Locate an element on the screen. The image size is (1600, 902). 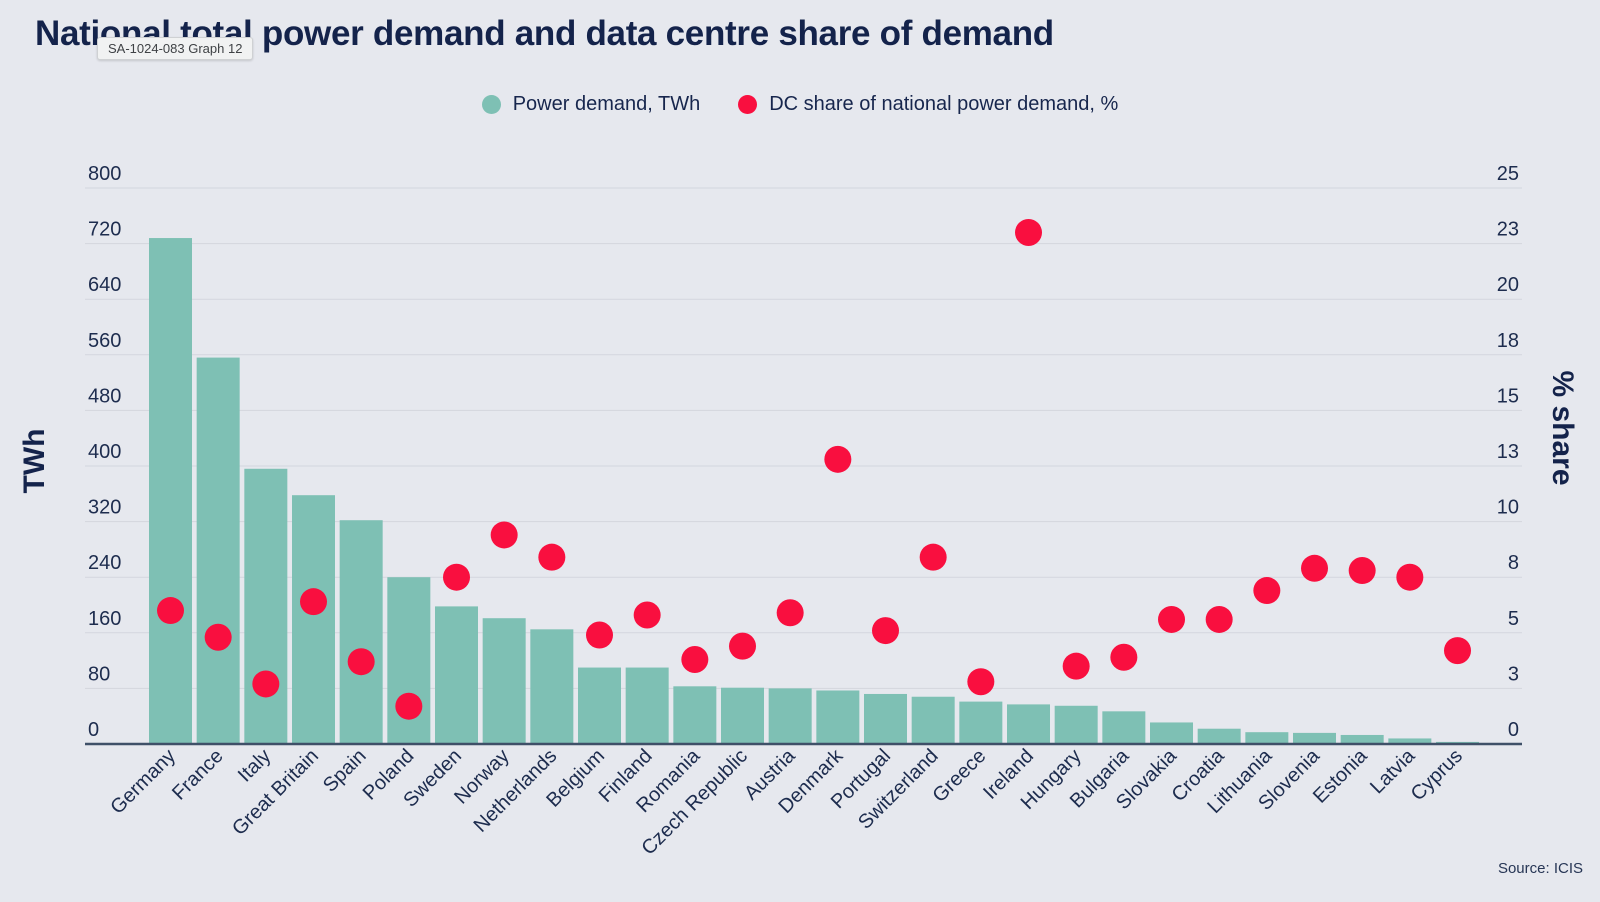
dot-slovenia is located at coordinates (1315, 568).